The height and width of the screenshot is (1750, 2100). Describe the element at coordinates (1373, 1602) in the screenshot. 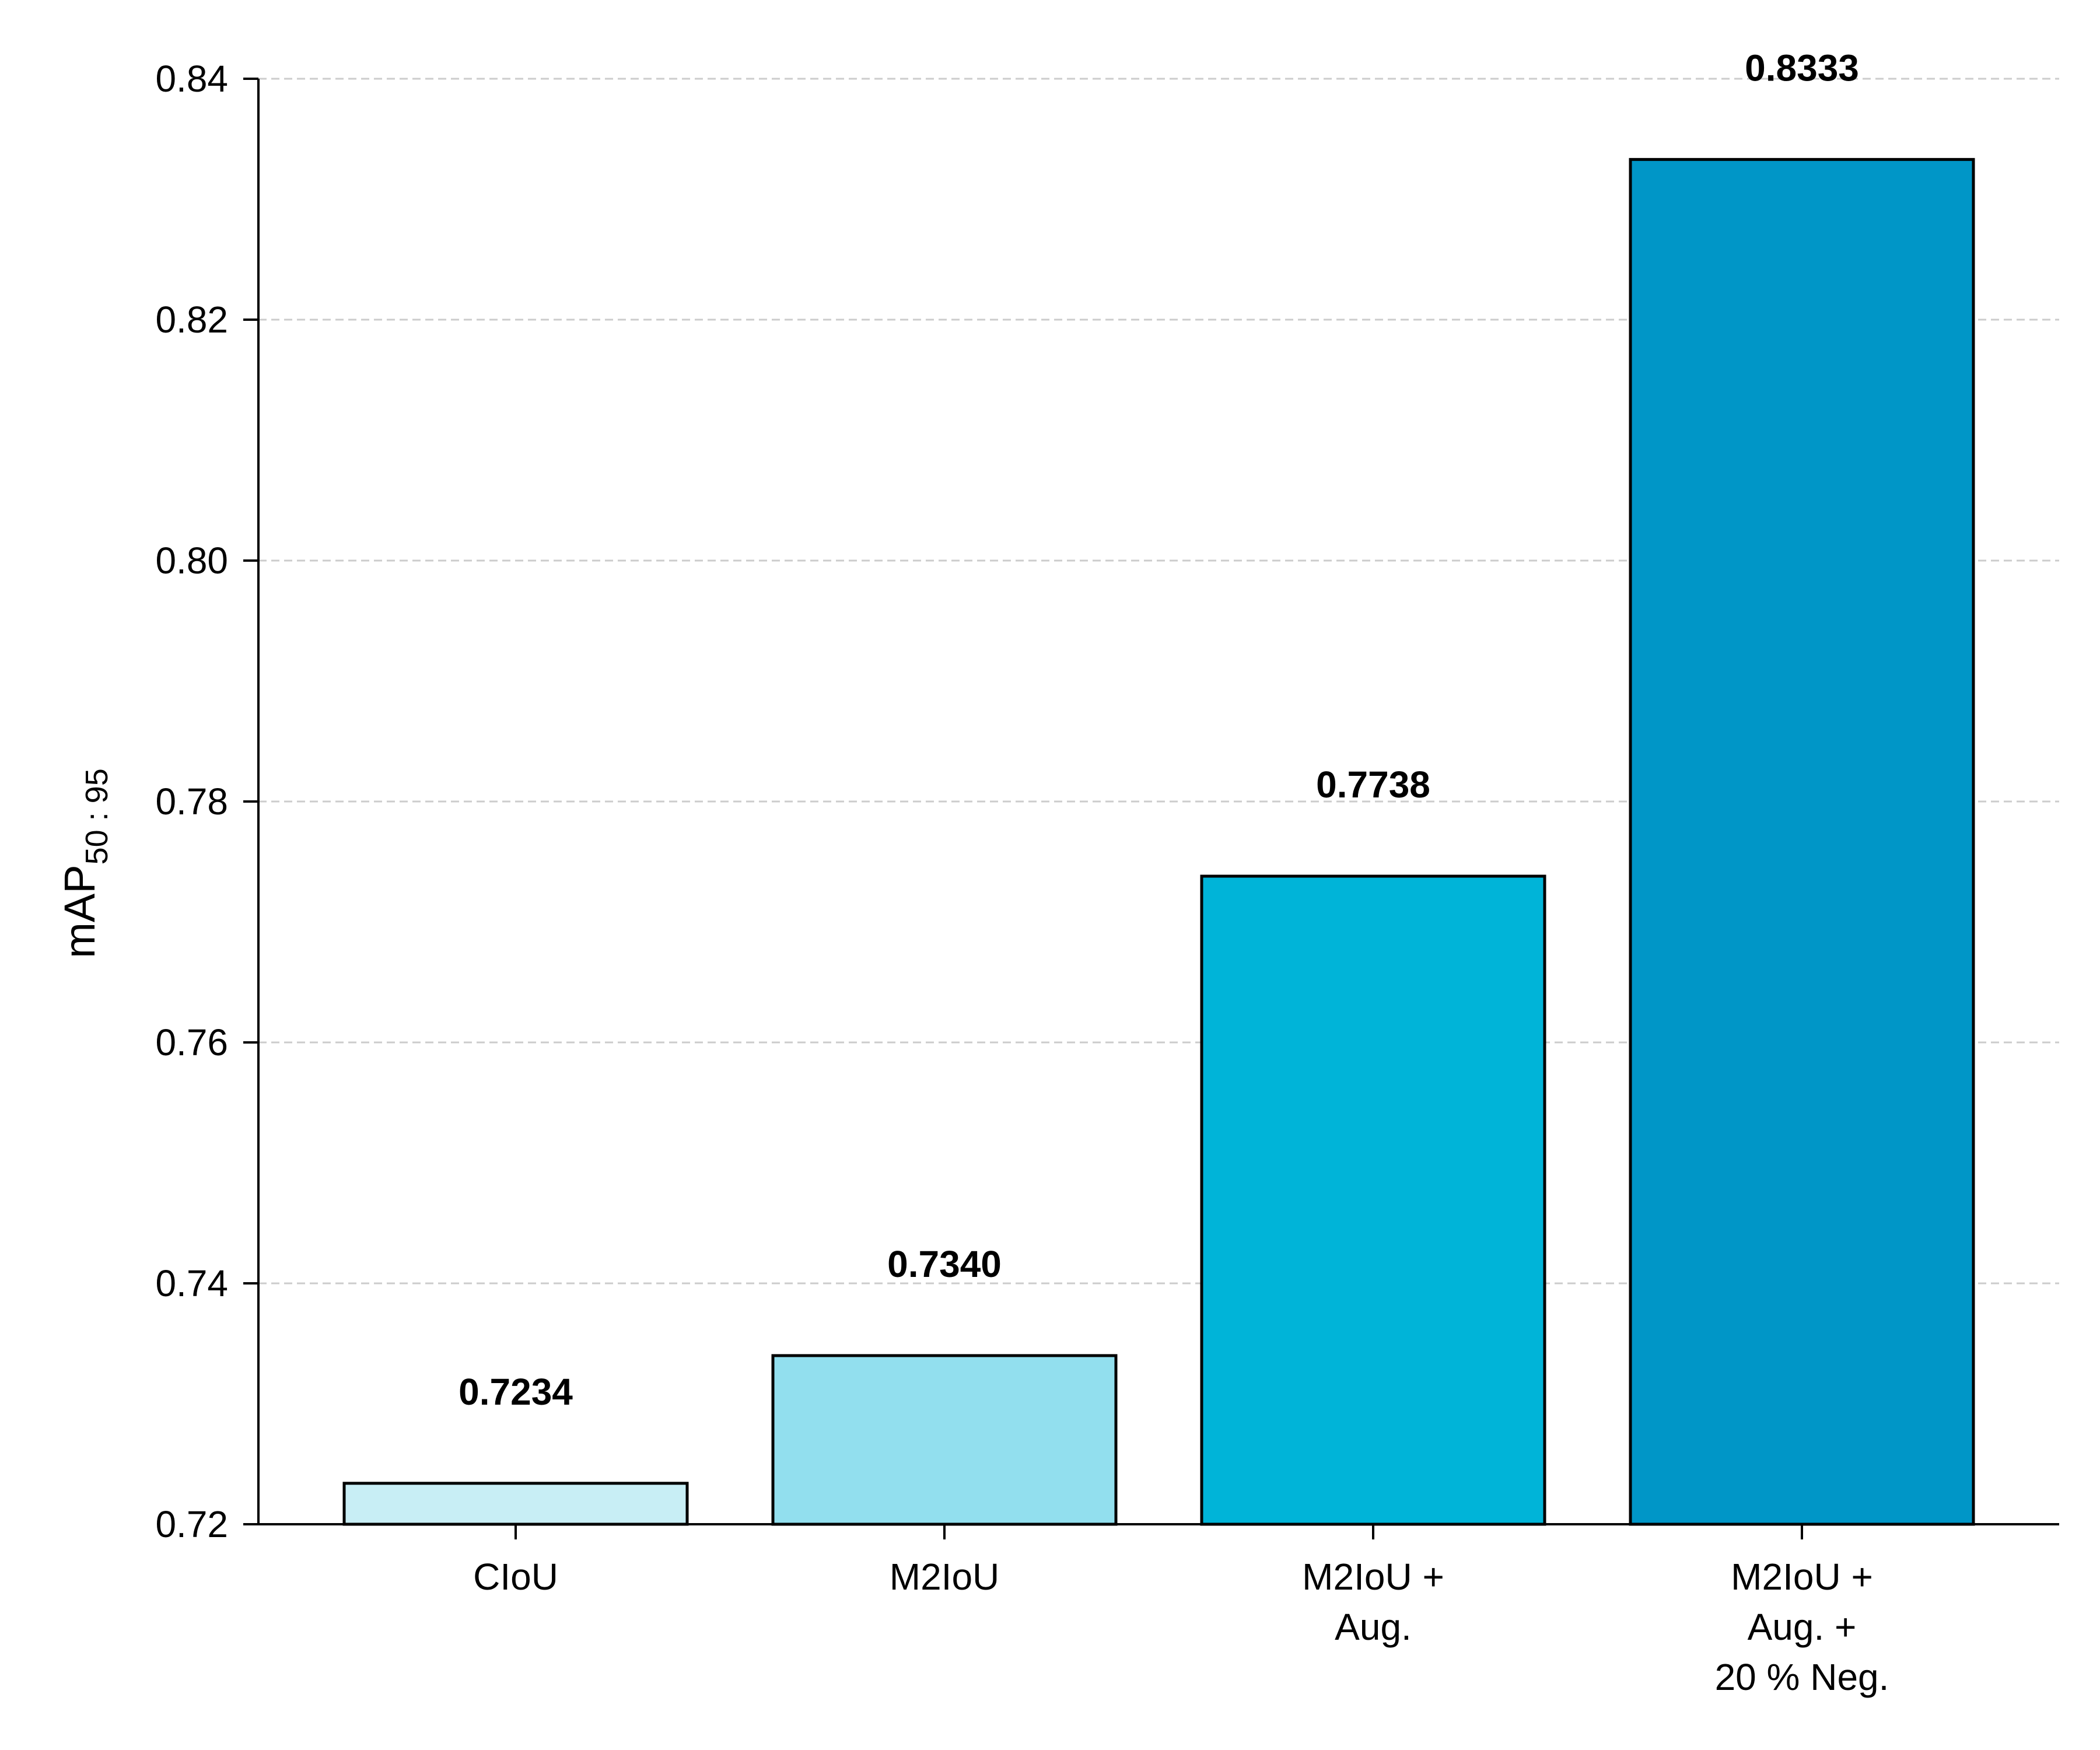

I see `x-tick-label: M2IoU + Aug.` at that location.